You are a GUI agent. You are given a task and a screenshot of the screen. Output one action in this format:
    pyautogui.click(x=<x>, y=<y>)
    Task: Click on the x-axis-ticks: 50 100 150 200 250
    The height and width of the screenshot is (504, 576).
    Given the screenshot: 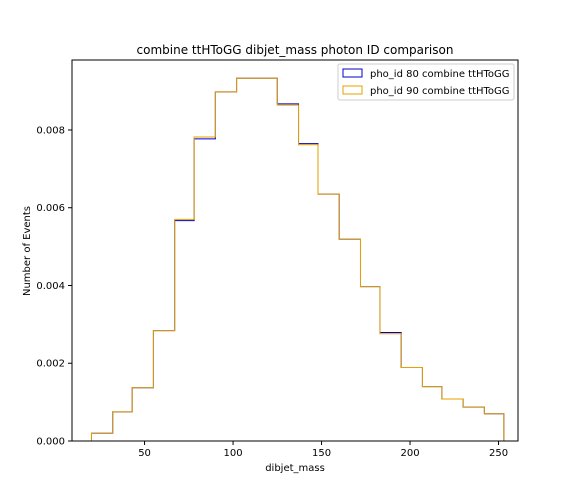 What is the action you would take?
    pyautogui.click(x=323, y=450)
    